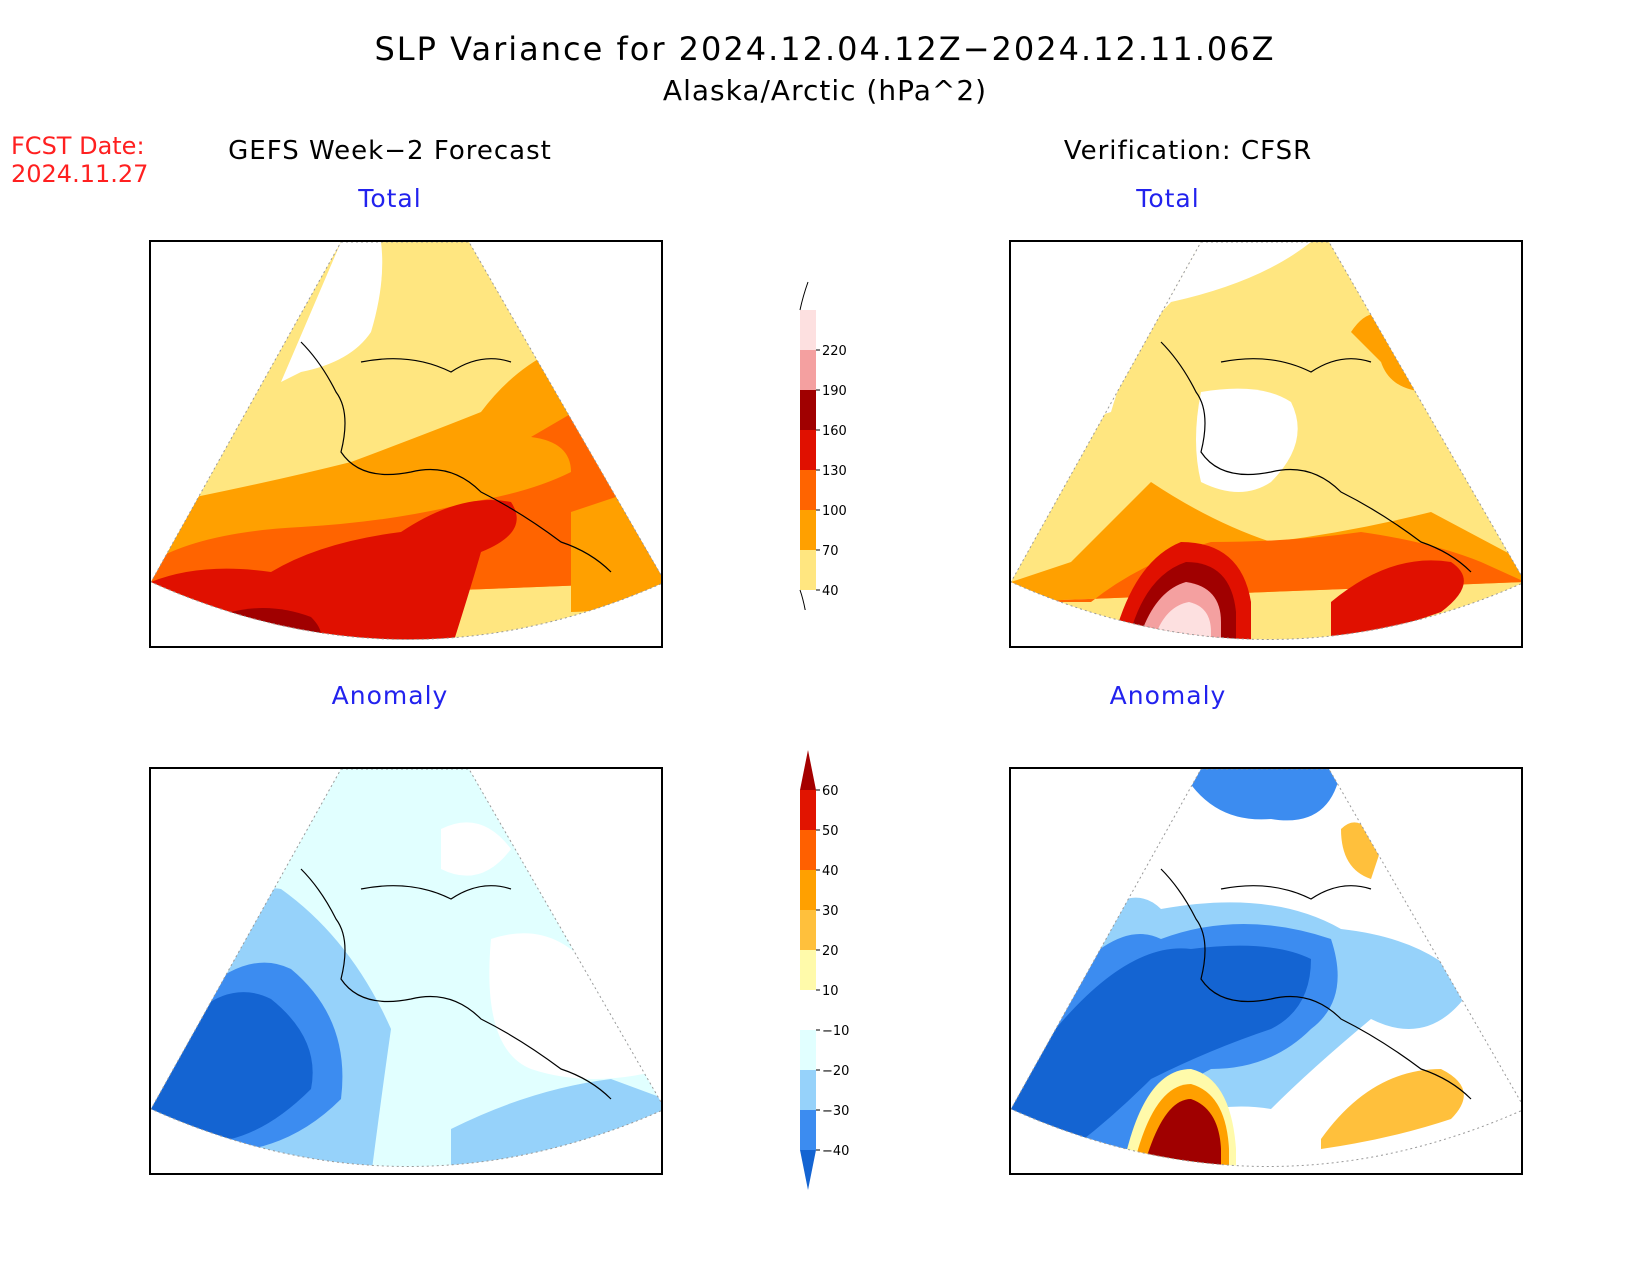 This screenshot has width=1650, height=1275. What do you see at coordinates (80, 174) in the screenshot?
I see `fcst-date-value: 2024.11.27` at bounding box center [80, 174].